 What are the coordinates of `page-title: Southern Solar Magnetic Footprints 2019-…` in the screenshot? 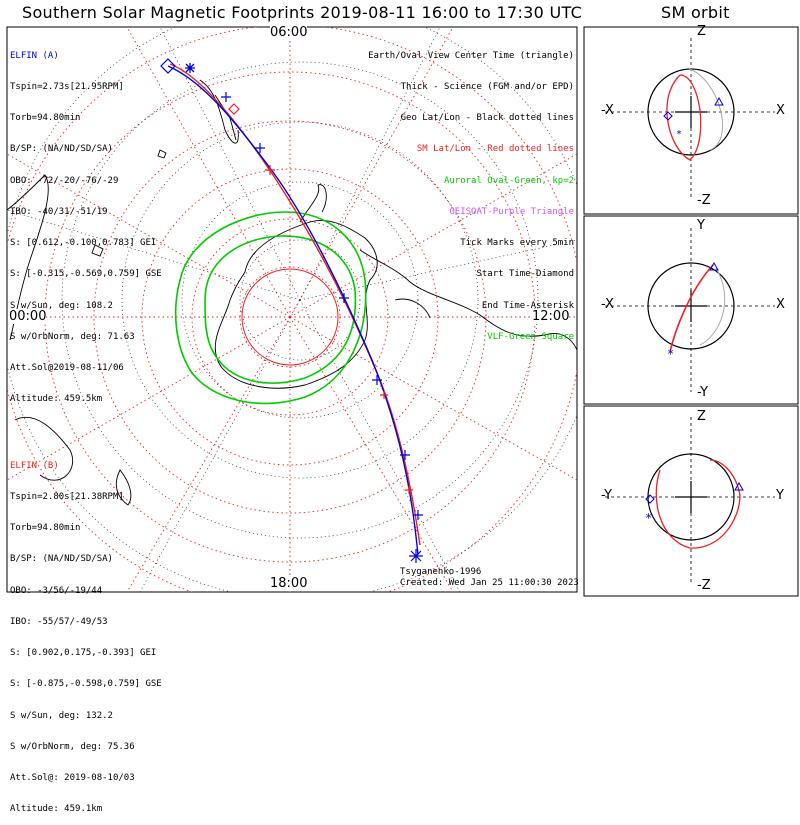 It's located at (302, 12).